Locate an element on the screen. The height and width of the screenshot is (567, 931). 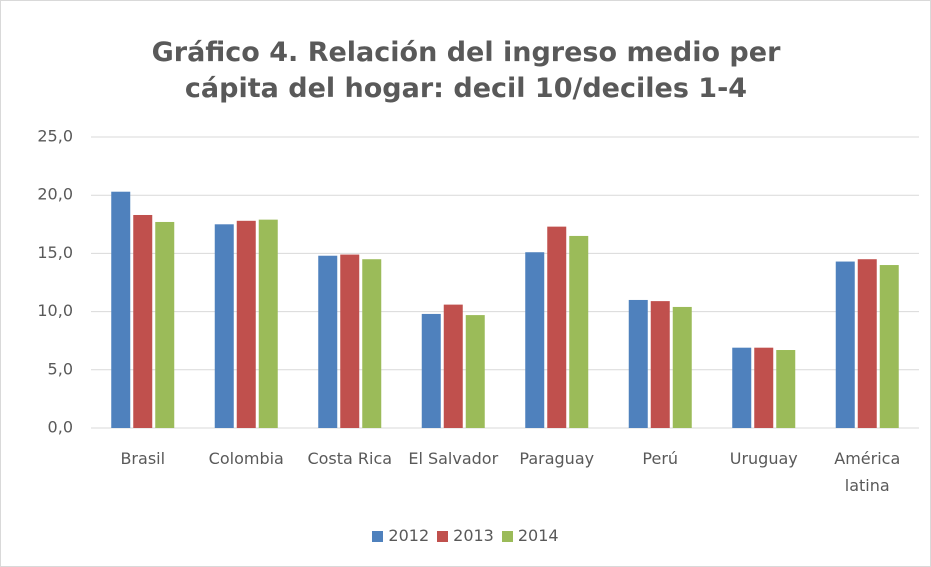
x-tick-label: Perú is located at coordinates (660, 458).